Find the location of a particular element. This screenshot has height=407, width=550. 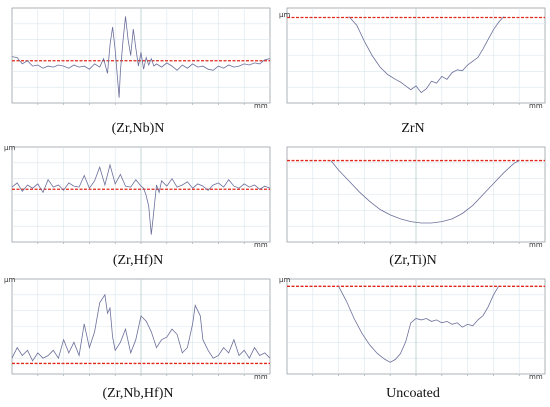

panel-caption: (Zr,Nb,Hf)N is located at coordinates (138, 393).